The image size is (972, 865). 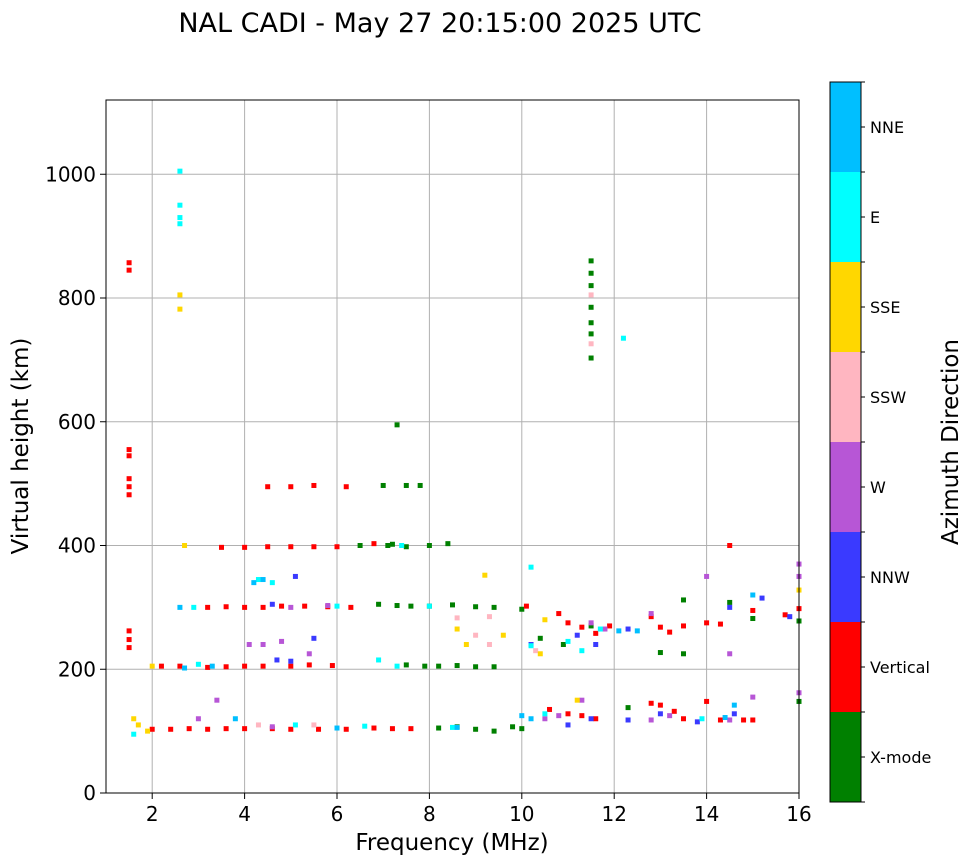 What do you see at coordinates (77, 546) in the screenshot?
I see `y-tick-label: 400` at bounding box center [77, 546].